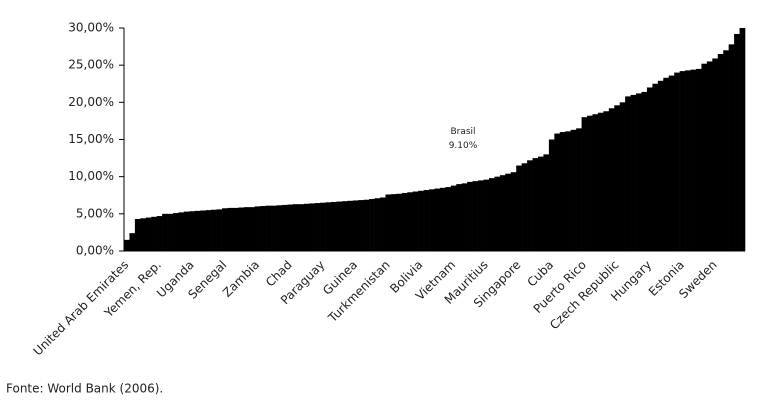 This screenshot has width=770, height=400. I want to click on source: Fonte: World Bank (2006)., so click(84, 389).